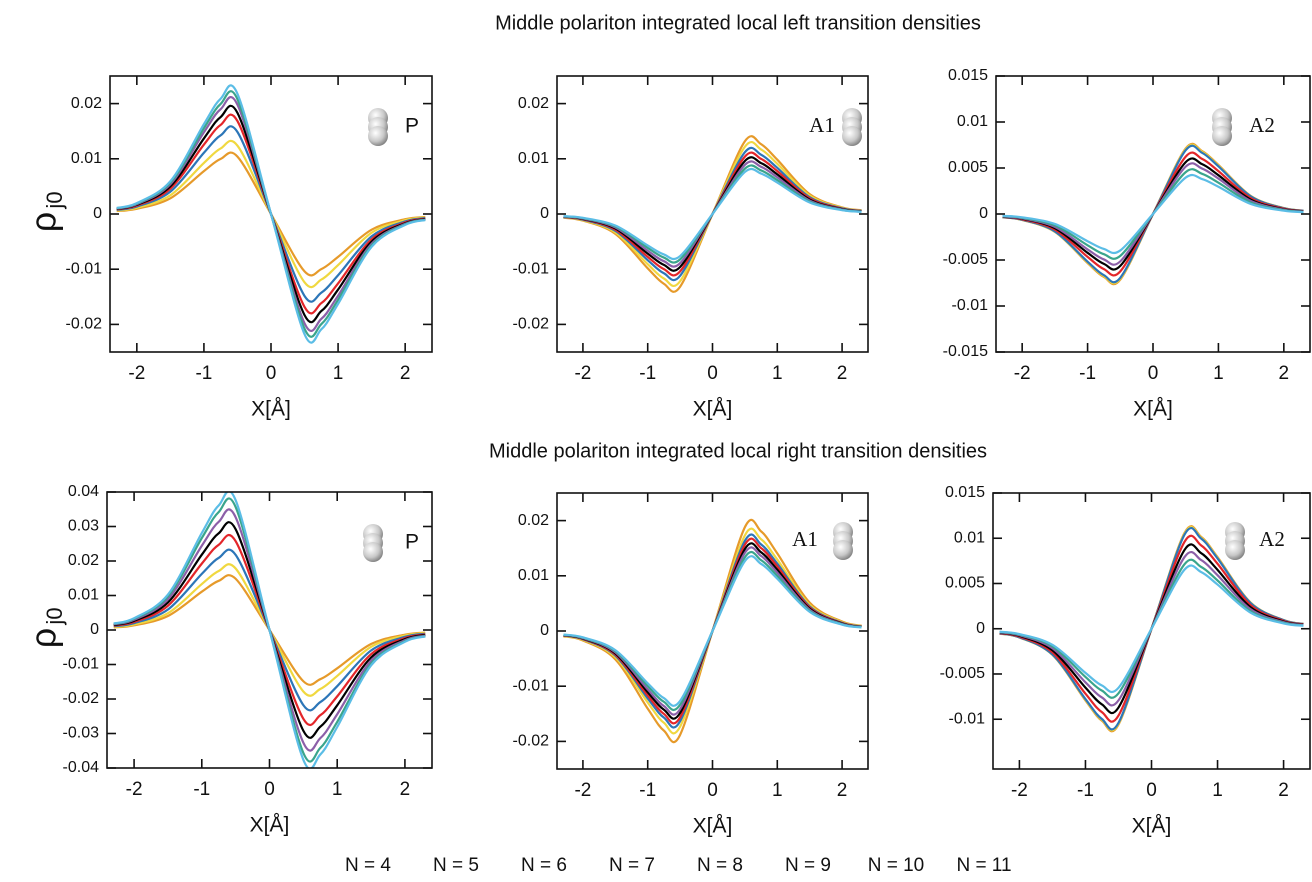 The width and height of the screenshot is (1312, 882). What do you see at coordinates (983, 865) in the screenshot?
I see `legend-entry: N = 11` at bounding box center [983, 865].